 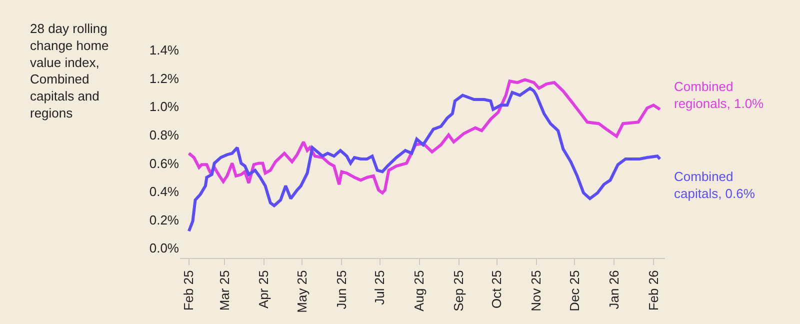 What do you see at coordinates (164, 163) in the screenshot?
I see `y-tick-label: 0.6%` at bounding box center [164, 163].